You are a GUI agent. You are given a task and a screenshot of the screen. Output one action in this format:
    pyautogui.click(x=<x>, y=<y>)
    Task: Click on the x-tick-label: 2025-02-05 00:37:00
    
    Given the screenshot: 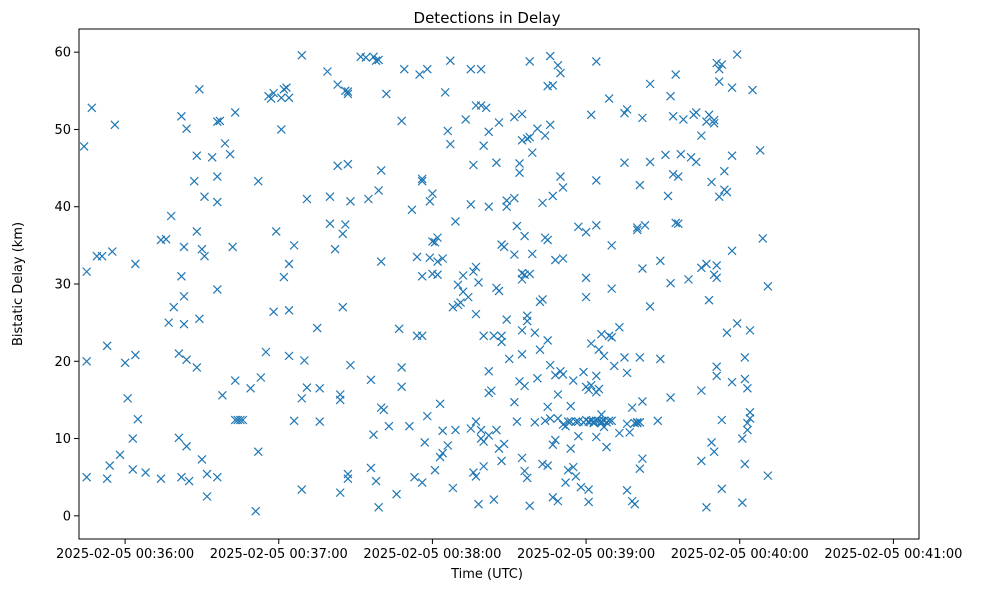 What is the action you would take?
    pyautogui.click(x=279, y=554)
    